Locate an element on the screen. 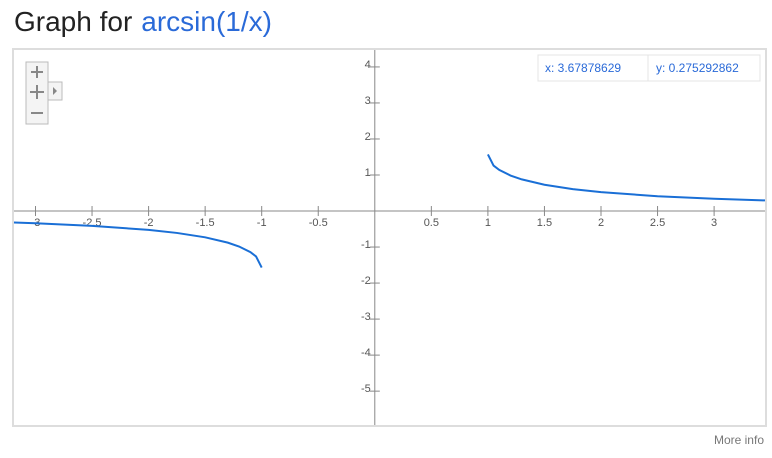  zoom-controls is located at coordinates (44, 93).